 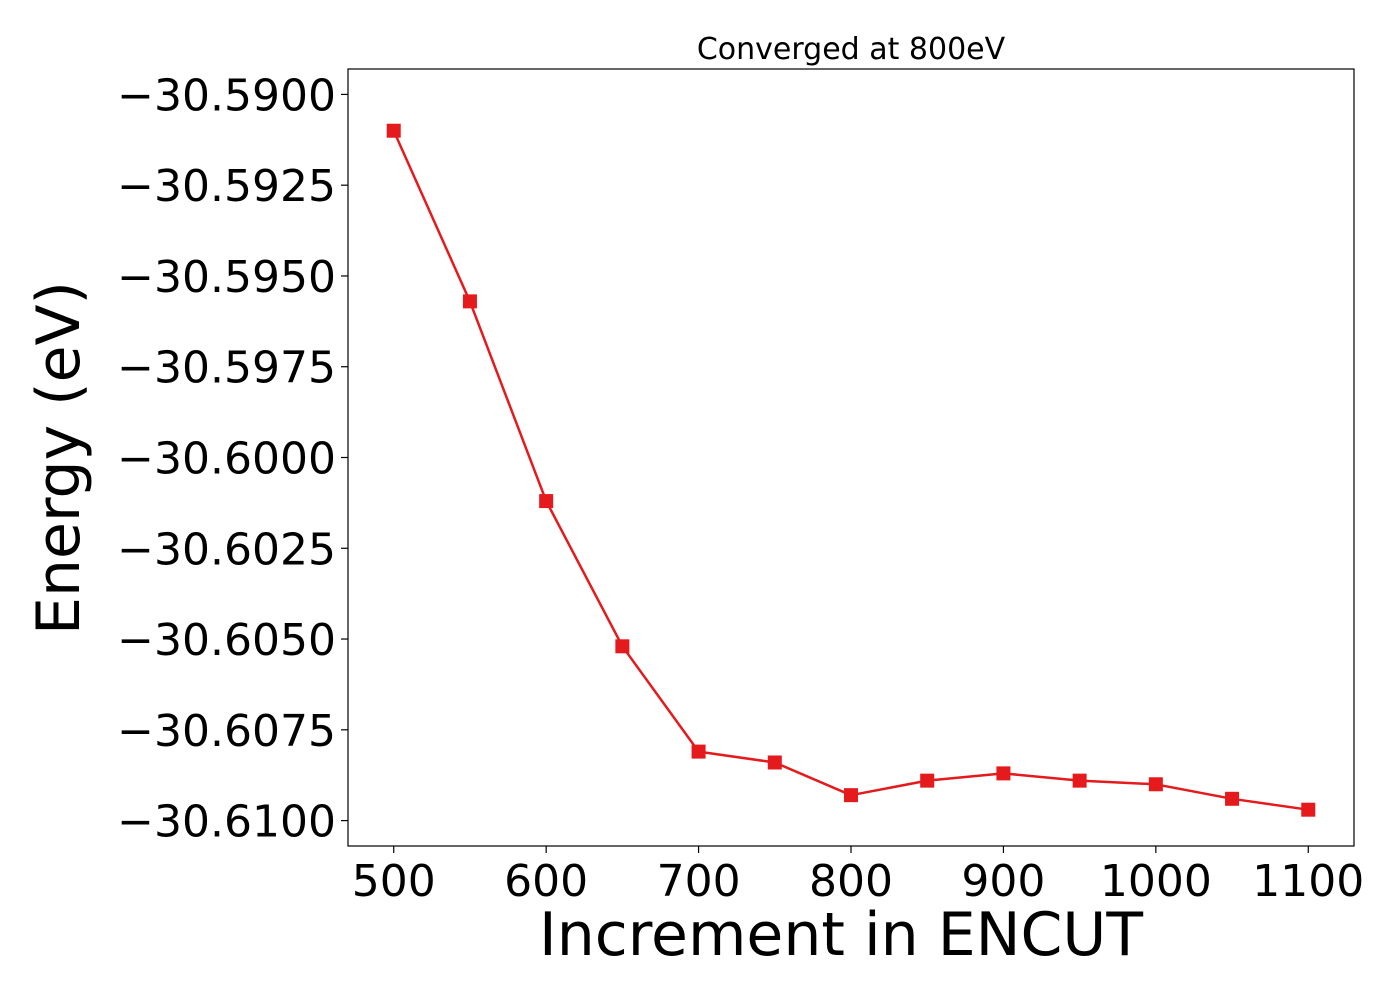 I want to click on y-tick-label: −30.5900, so click(x=226, y=95).